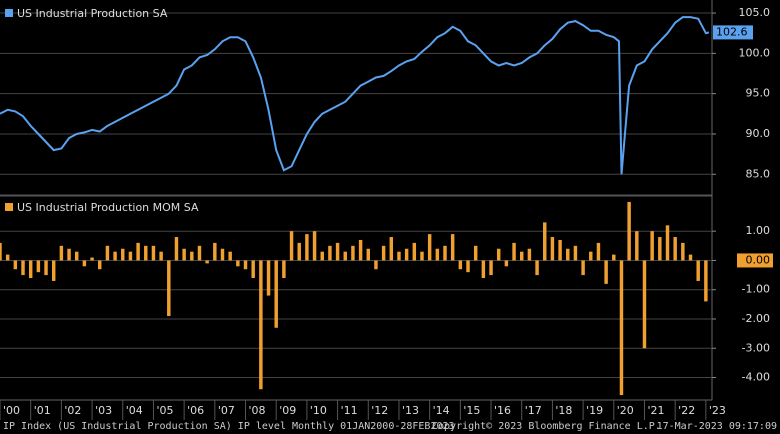 This screenshot has width=780, height=434. Describe the element at coordinates (717, 426) in the screenshot. I see `footer-timestamp: 17-Mar-2023 09:17:09` at that location.